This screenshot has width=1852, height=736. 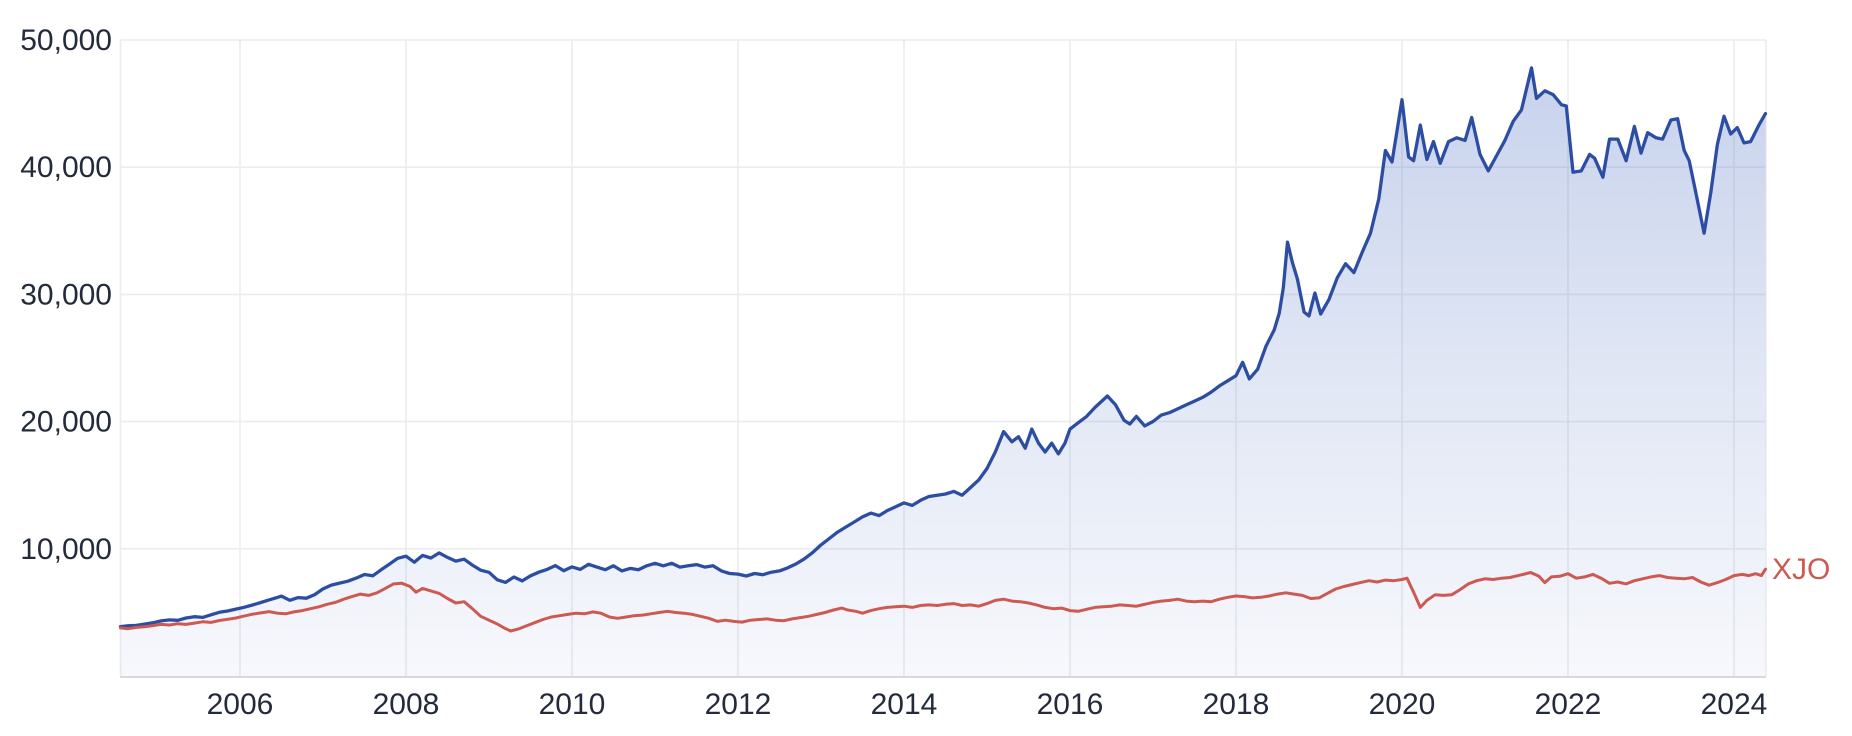 What do you see at coordinates (1568, 704) in the screenshot?
I see `x-tick-label: 2022` at bounding box center [1568, 704].